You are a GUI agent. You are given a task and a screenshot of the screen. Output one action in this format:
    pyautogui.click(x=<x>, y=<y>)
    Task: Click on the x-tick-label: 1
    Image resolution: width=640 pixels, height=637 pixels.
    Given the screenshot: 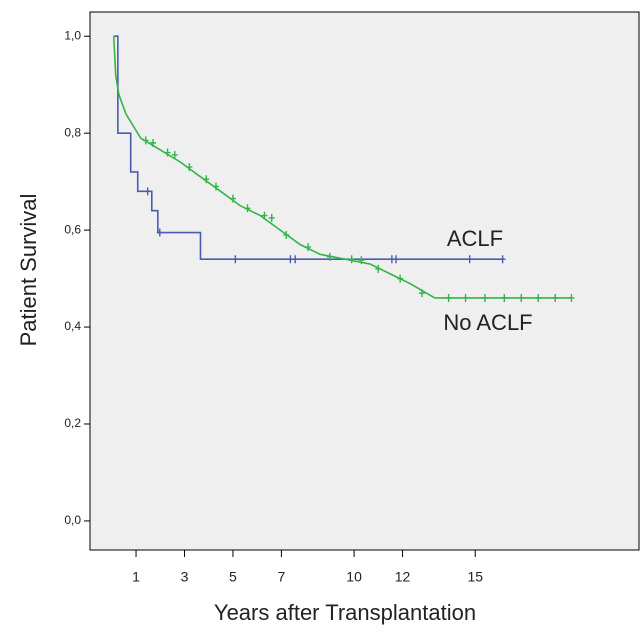 What is the action you would take?
    pyautogui.click(x=136, y=577)
    